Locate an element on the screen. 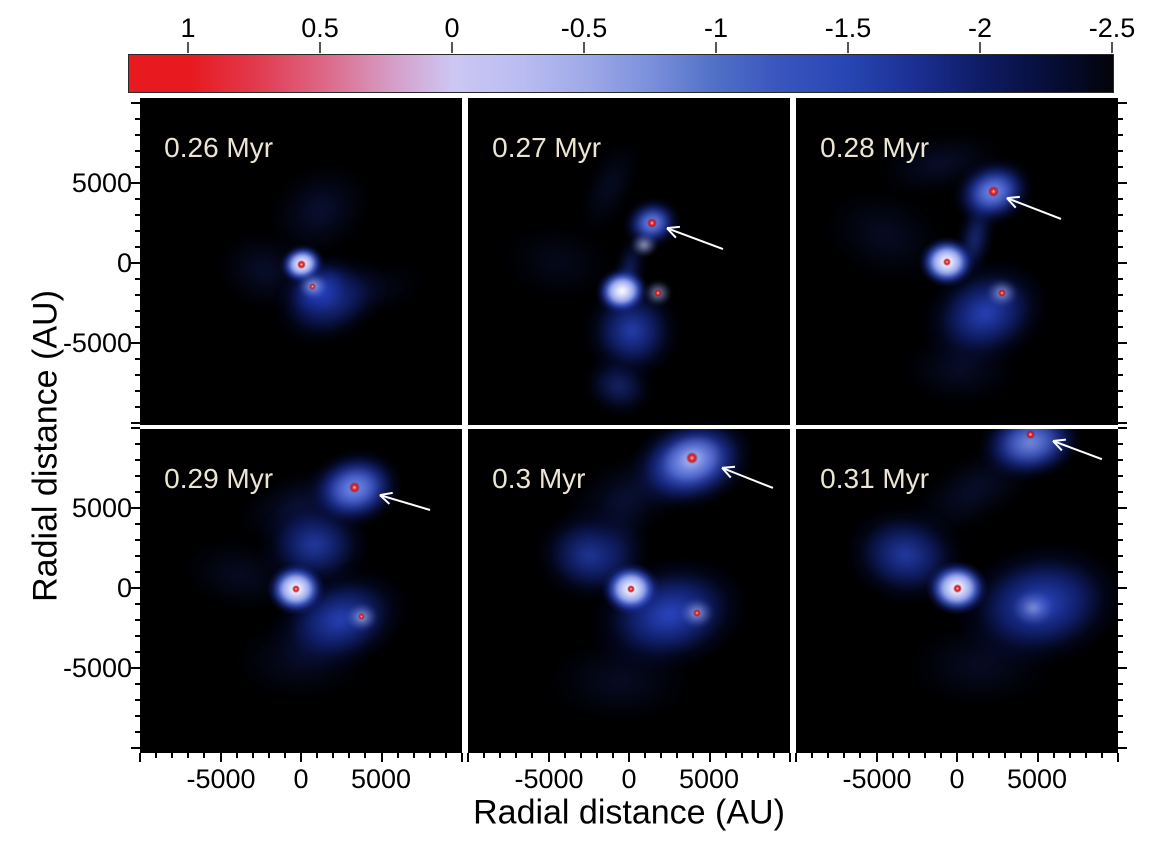  x-tick-label: 0 is located at coordinates (629, 779).